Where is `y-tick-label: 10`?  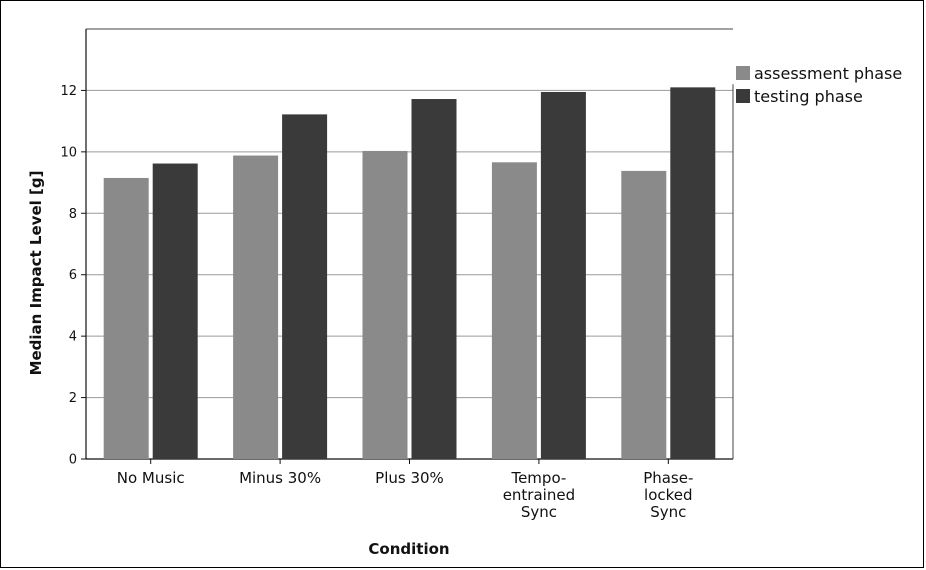 y-tick-label: 10 is located at coordinates (68, 152).